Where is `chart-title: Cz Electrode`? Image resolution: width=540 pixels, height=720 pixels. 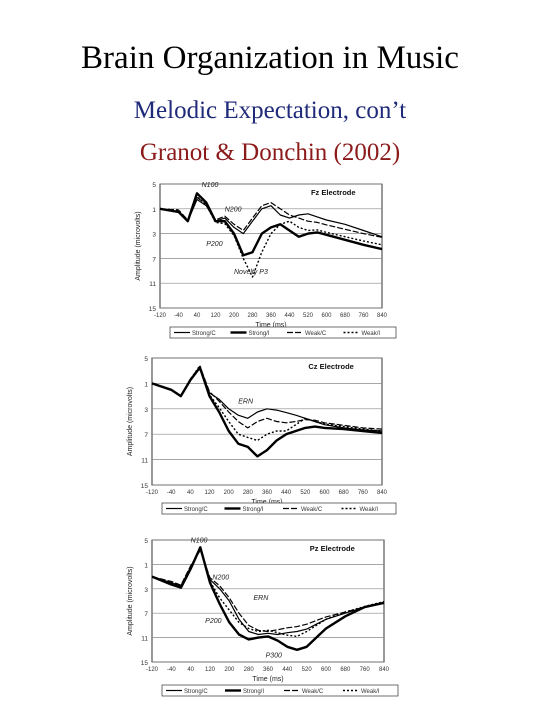 chart-title: Cz Electrode is located at coordinates (330, 366).